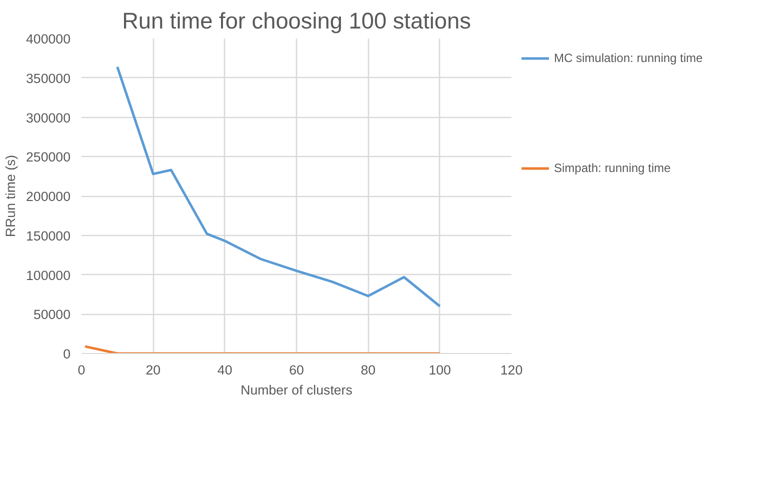 The width and height of the screenshot is (757, 480). Describe the element at coordinates (296, 21) in the screenshot. I see `chart-title: Run time for choosing 100 stations` at that location.